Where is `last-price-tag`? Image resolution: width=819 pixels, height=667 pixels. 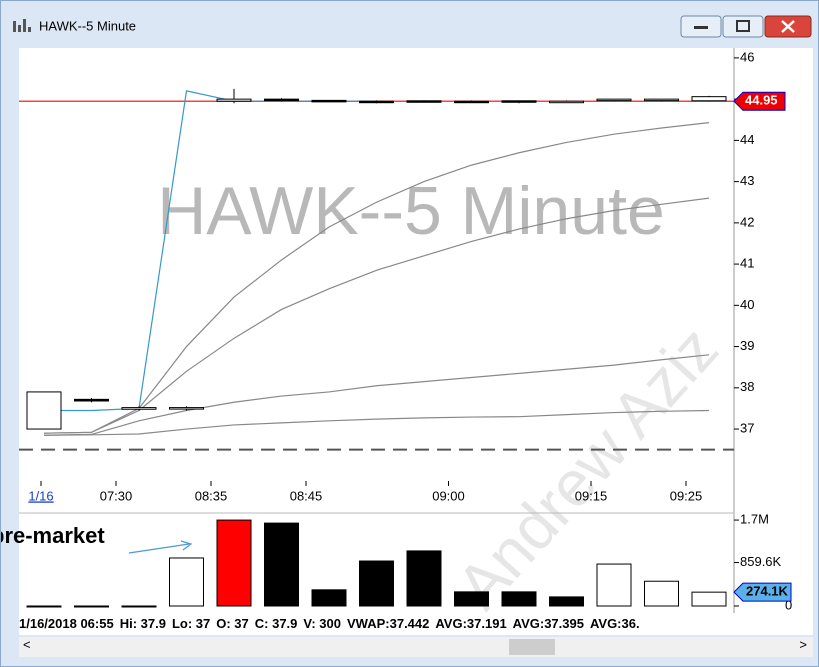 last-price-tag is located at coordinates (759, 101).